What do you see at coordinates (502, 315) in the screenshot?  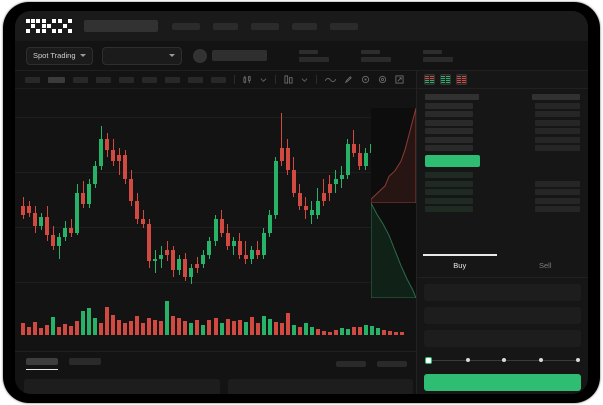 I see `amount-field` at bounding box center [502, 315].